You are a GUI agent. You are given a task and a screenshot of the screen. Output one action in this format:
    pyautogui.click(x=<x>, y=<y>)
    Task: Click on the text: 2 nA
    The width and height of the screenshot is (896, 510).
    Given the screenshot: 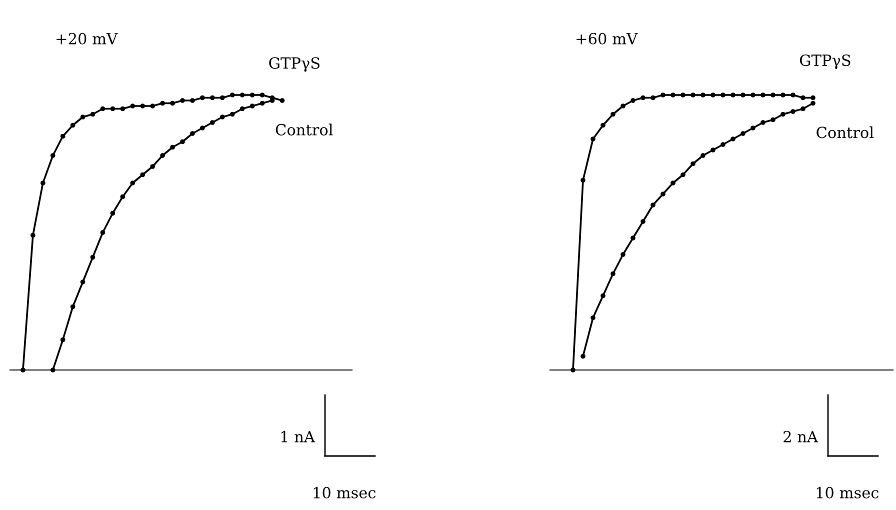 What is the action you would take?
    pyautogui.click(x=801, y=436)
    